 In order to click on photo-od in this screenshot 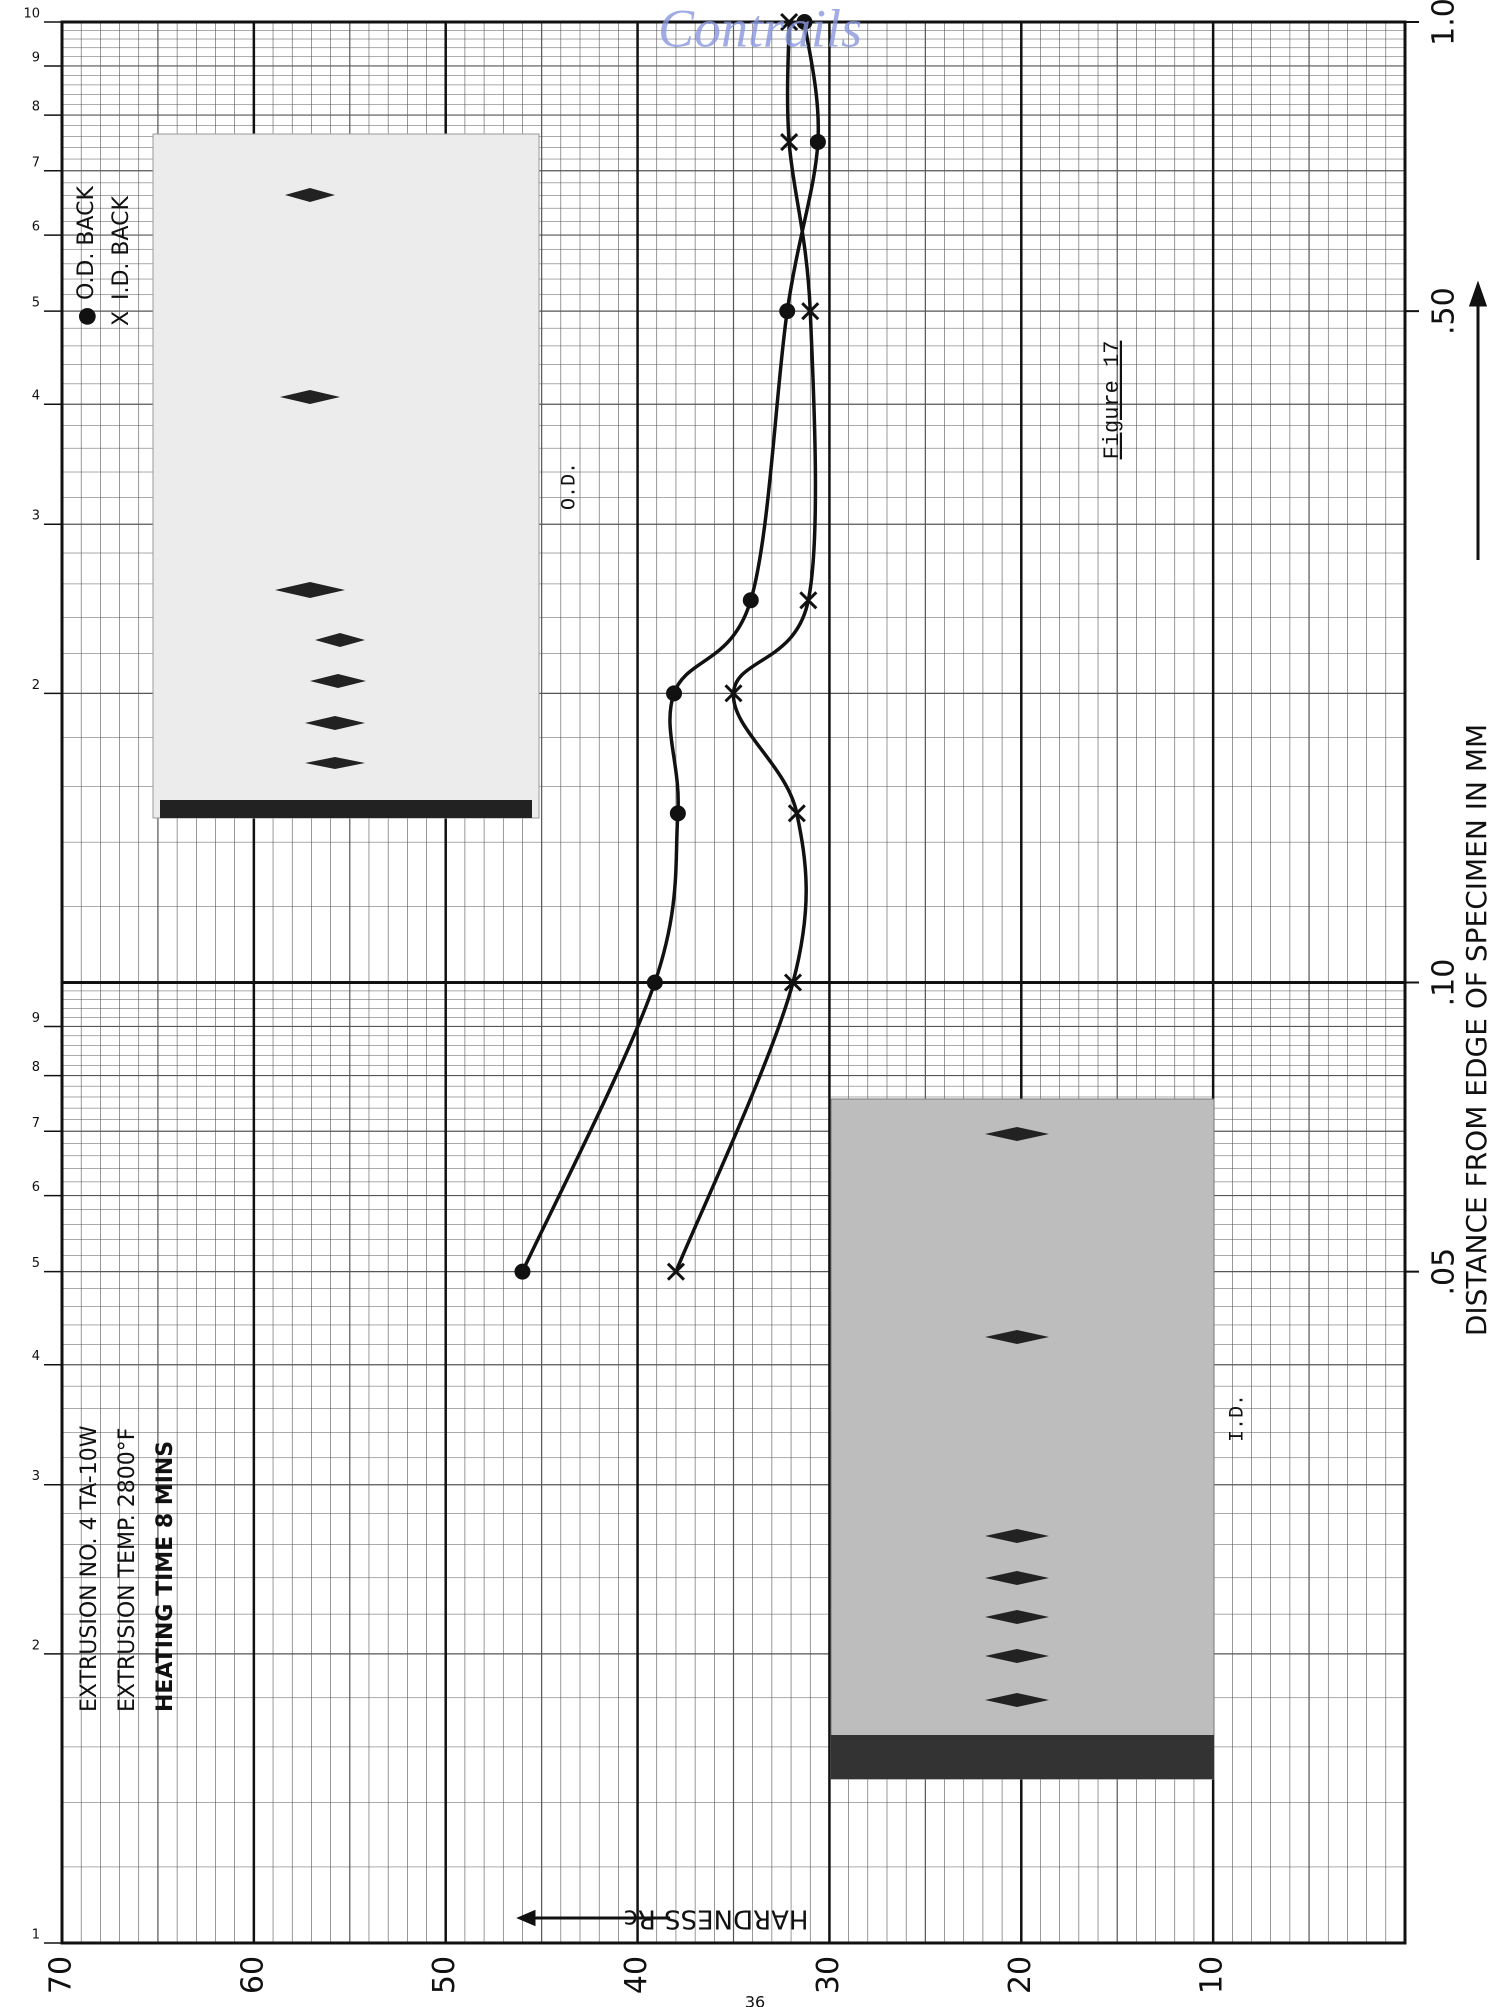, I will do `click(346, 476)`.